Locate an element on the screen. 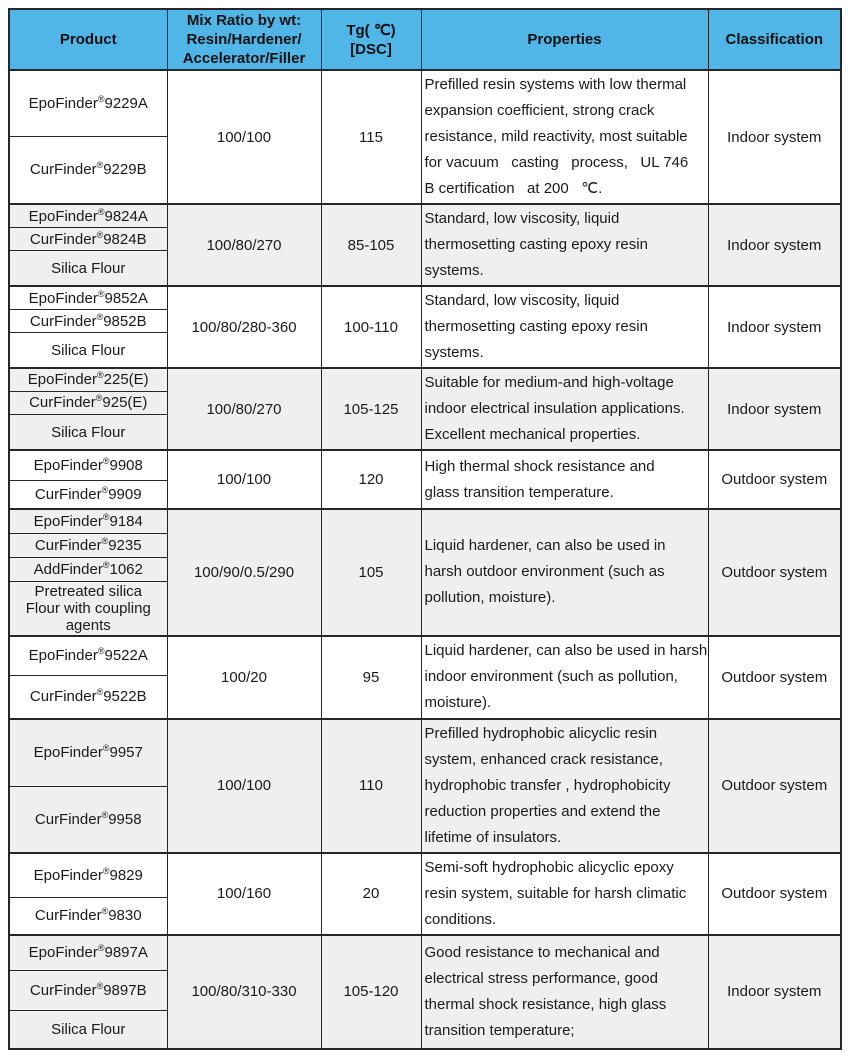  product-cell: EpoFinder®9957 is located at coordinates (88, 752).